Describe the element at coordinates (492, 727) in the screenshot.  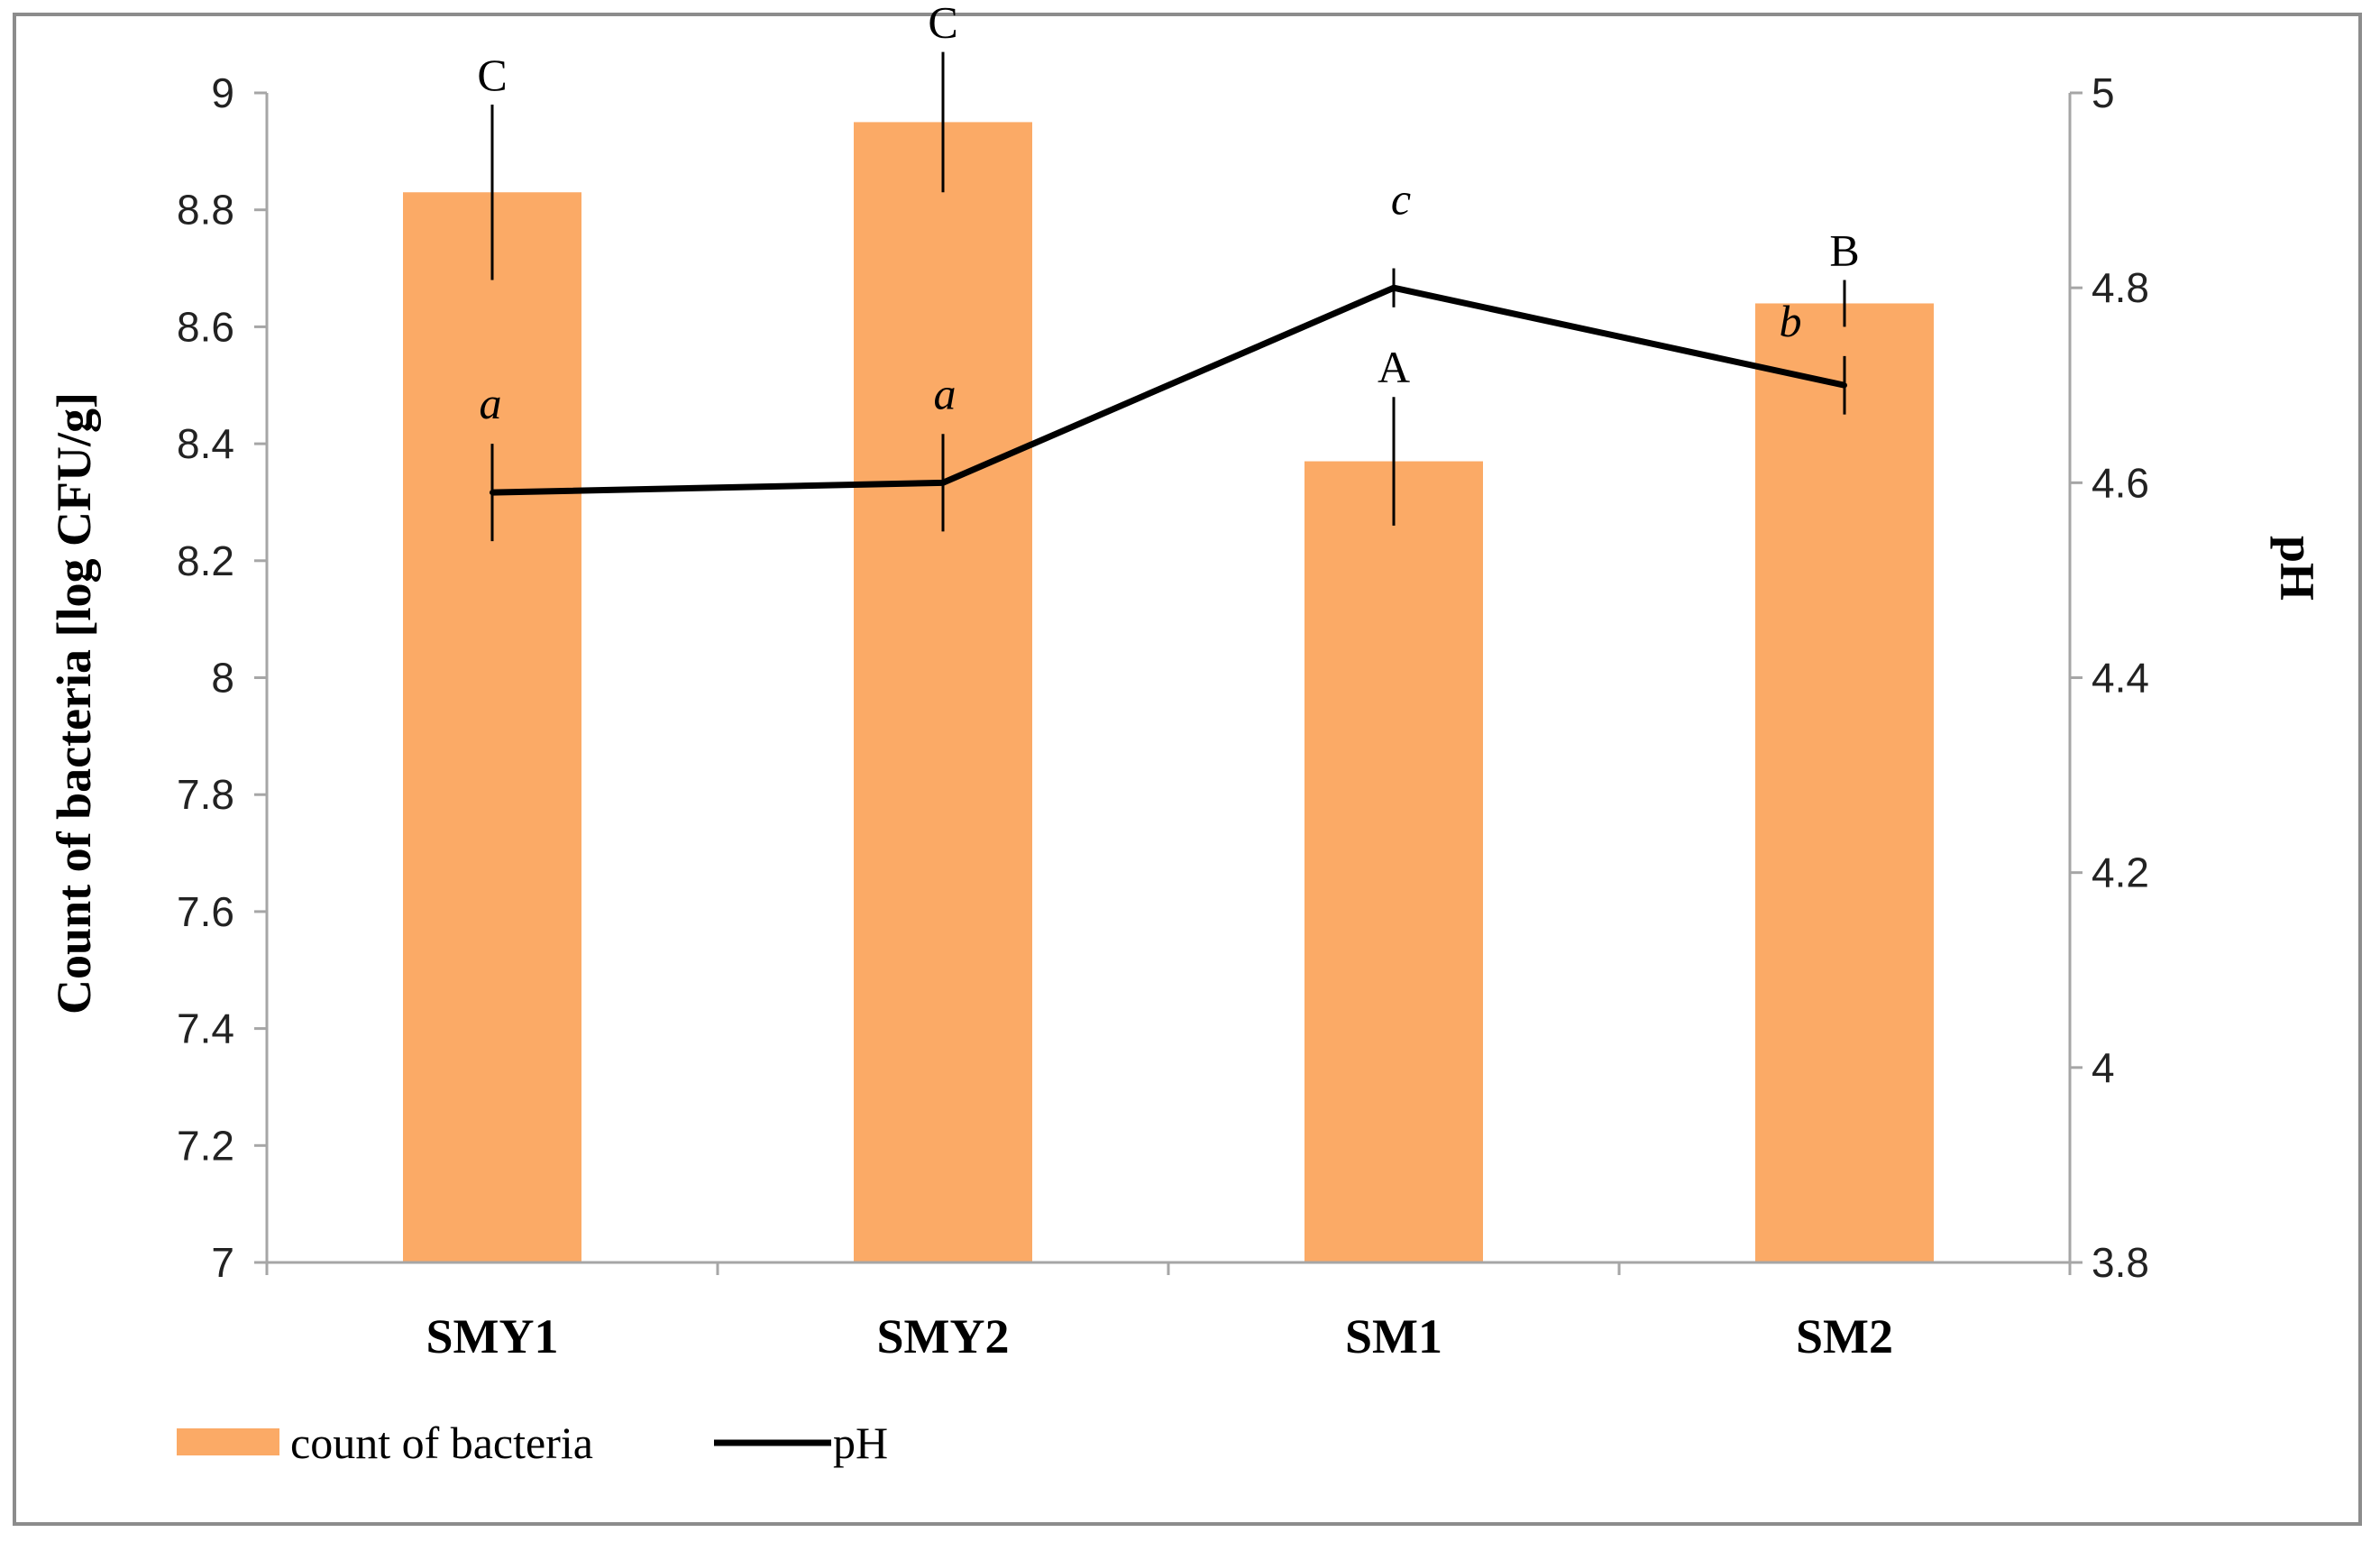
I see `bar-smy1` at that location.